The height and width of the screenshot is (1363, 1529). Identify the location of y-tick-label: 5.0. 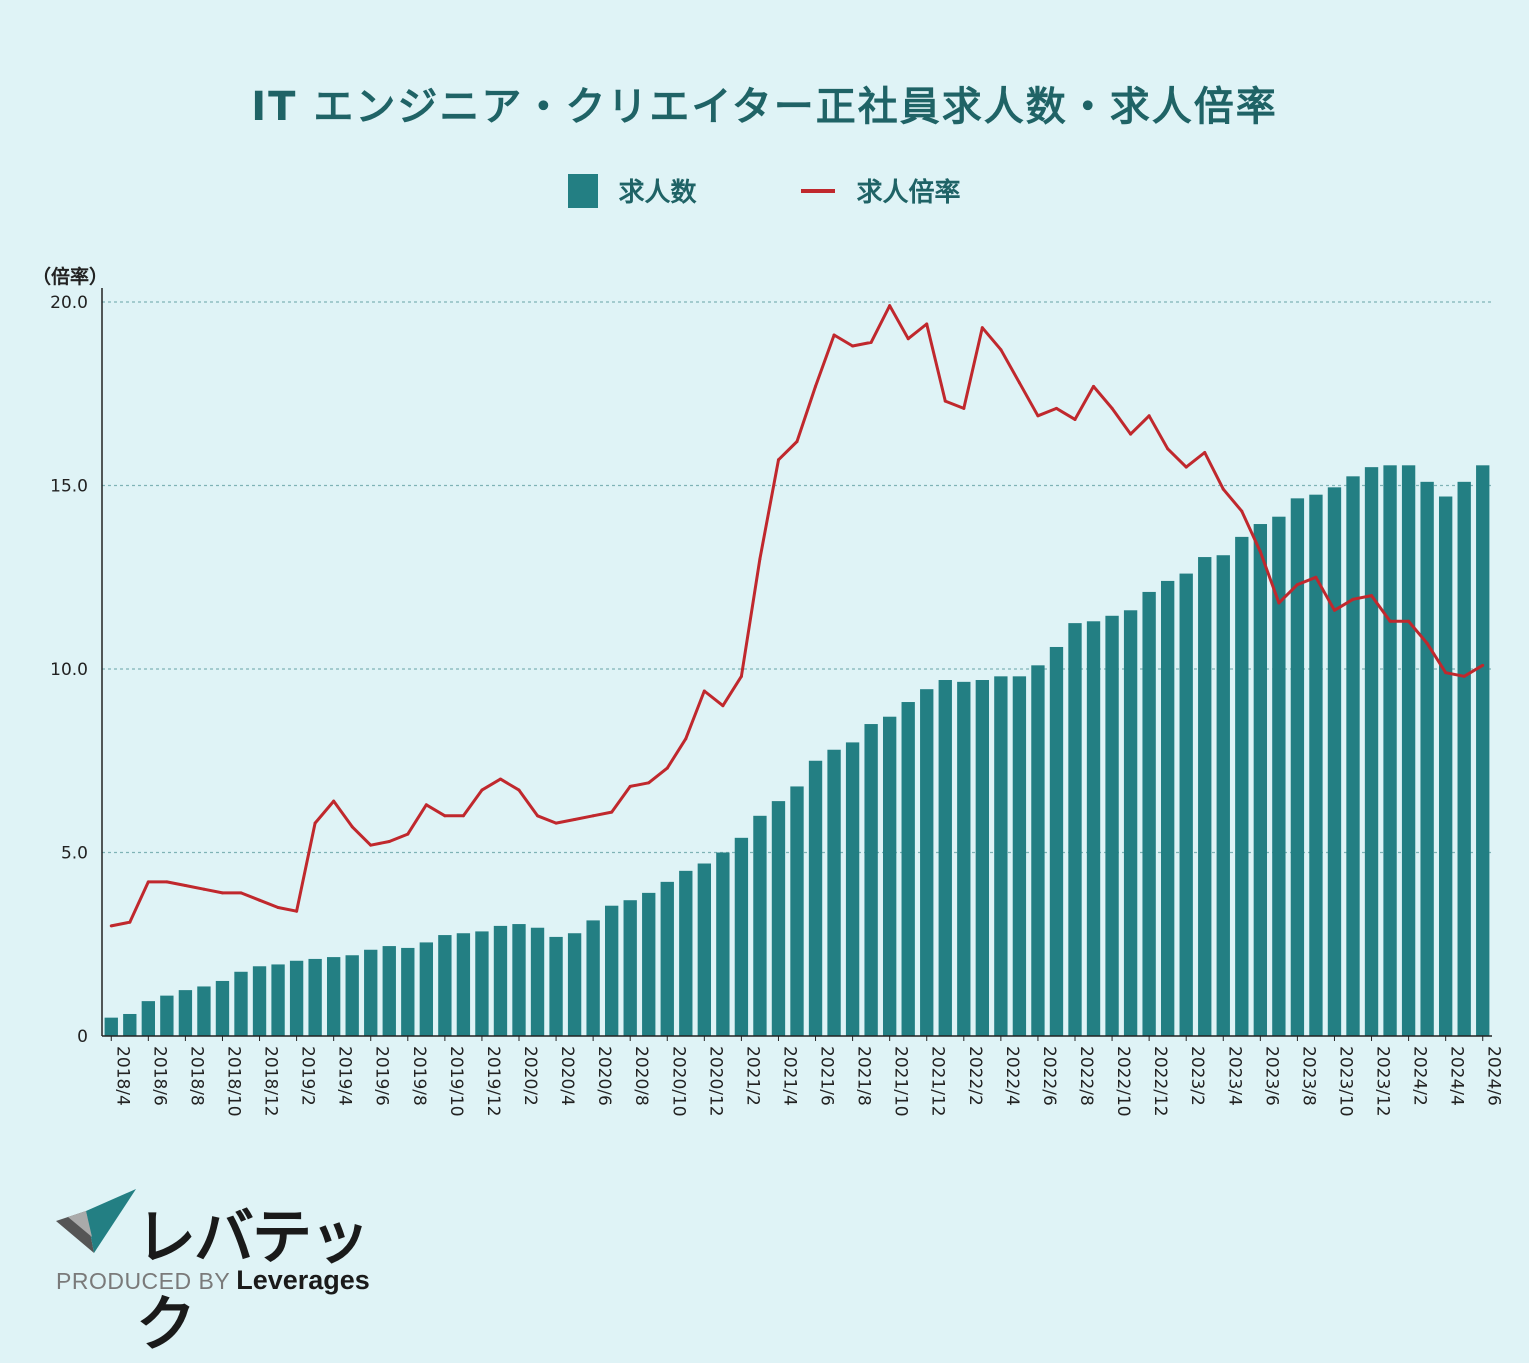
(74, 854).